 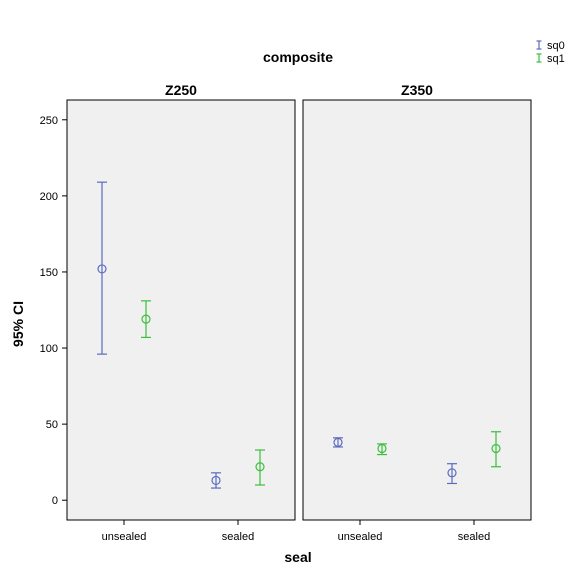 I want to click on y-tick-label: 200, so click(x=49, y=197).